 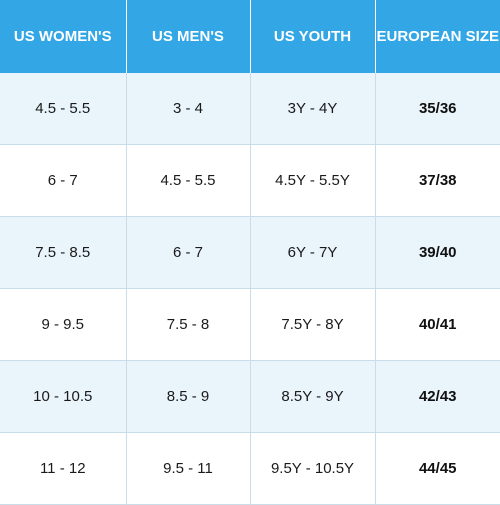 I want to click on header-us-youth: US YOUTH, so click(x=313, y=36).